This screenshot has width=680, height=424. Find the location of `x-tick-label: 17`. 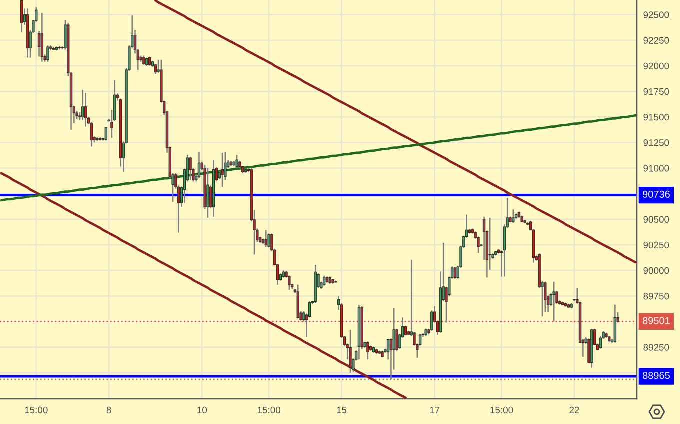

x-tick-label: 17 is located at coordinates (435, 410).